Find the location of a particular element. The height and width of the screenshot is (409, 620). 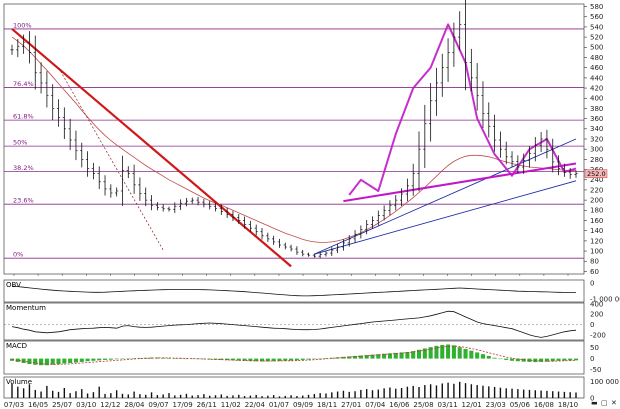

x-tick-label: 12/12 is located at coordinates (110, 405).